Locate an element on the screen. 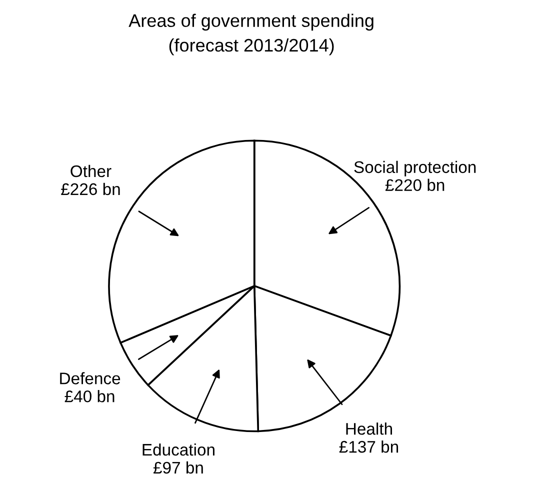  data-label: £220 bn is located at coordinates (414, 185).